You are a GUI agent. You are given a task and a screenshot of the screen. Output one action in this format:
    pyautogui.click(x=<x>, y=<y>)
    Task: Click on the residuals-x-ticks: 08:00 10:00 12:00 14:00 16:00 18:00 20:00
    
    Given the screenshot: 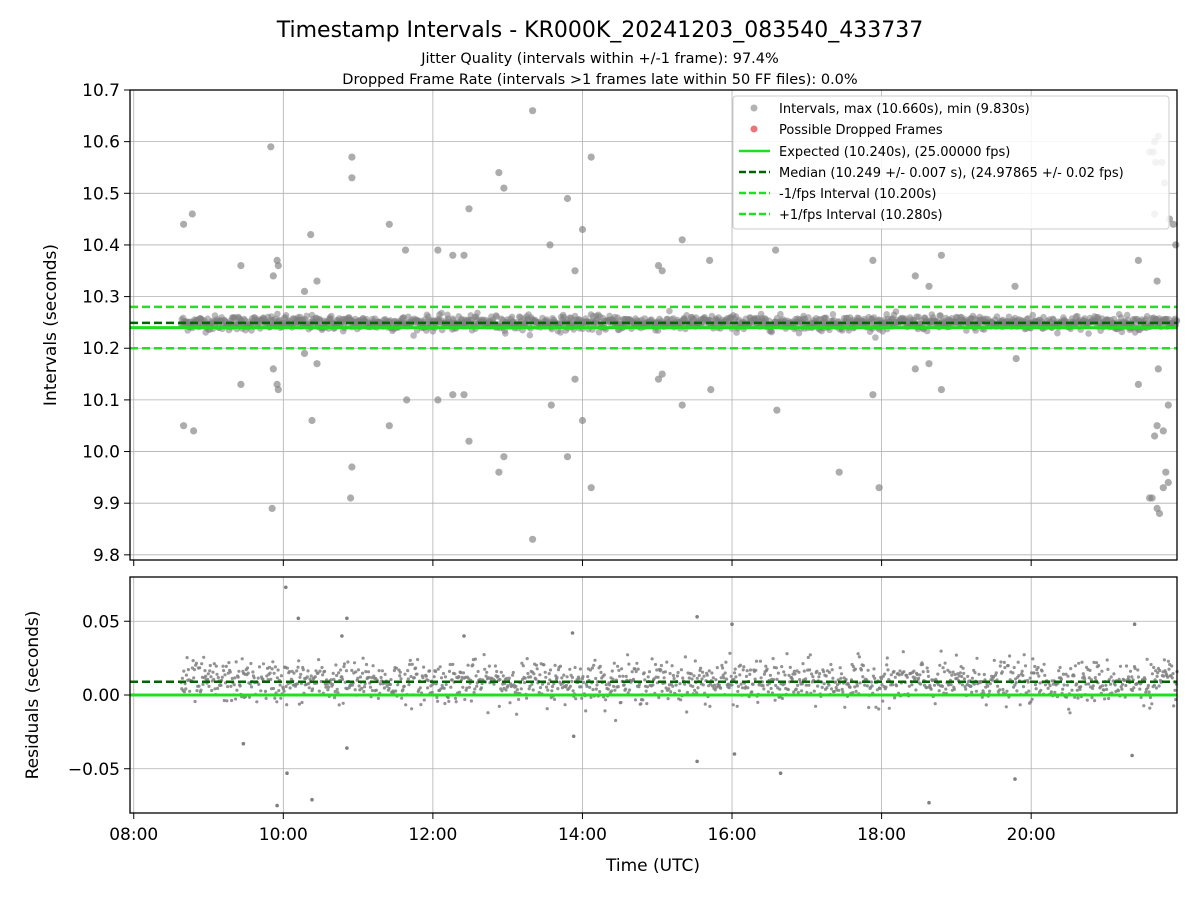 What is the action you would take?
    pyautogui.click(x=582, y=829)
    